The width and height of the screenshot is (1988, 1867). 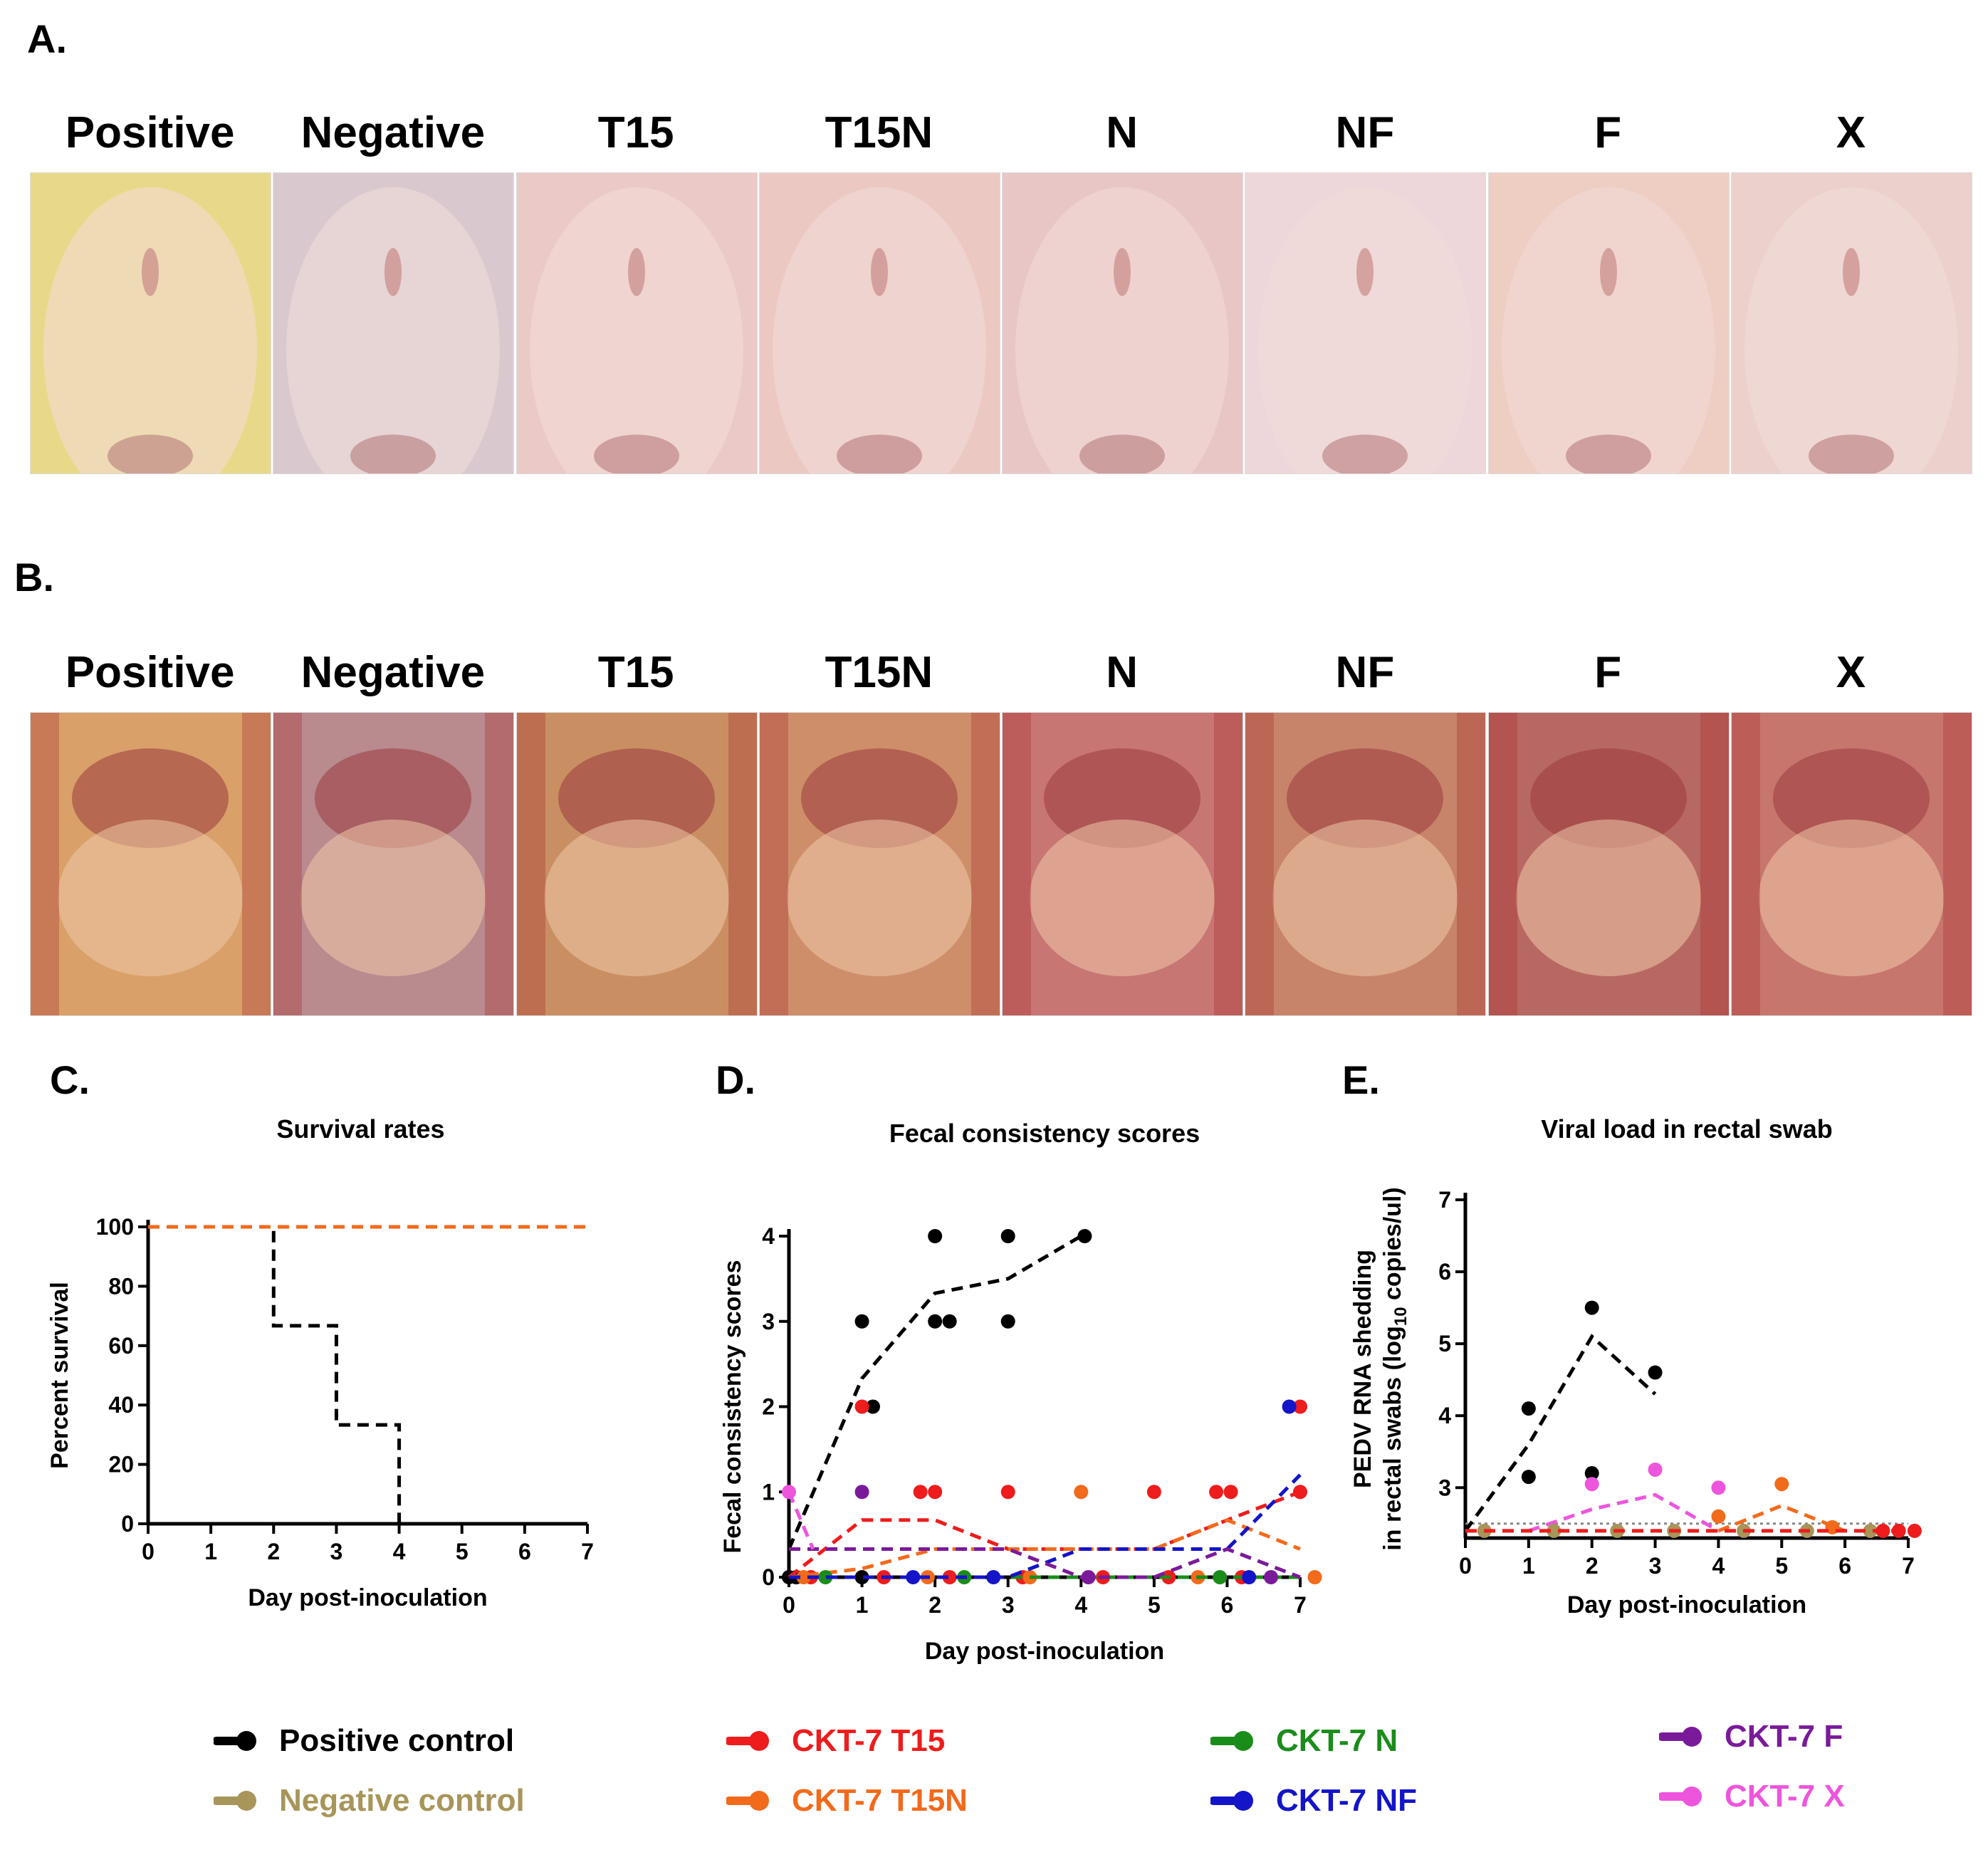 What do you see at coordinates (1365, 293) in the screenshot?
I see `photo-cell-a-6: NF` at bounding box center [1365, 293].